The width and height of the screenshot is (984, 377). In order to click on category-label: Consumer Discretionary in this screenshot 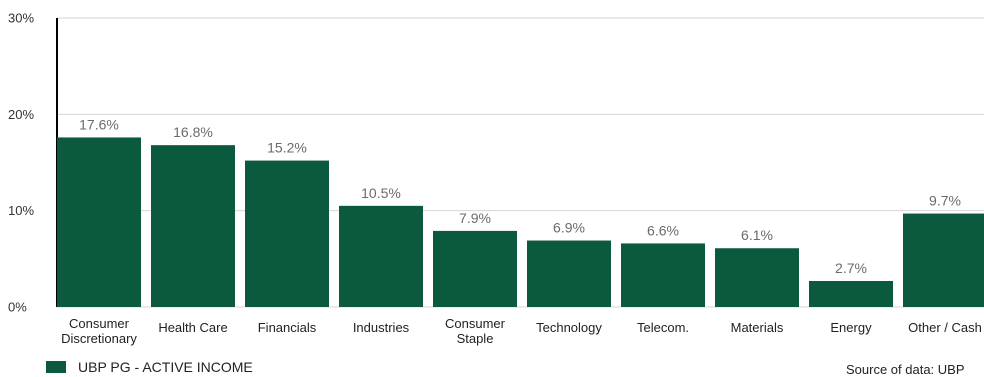, I will do `click(99, 331)`.